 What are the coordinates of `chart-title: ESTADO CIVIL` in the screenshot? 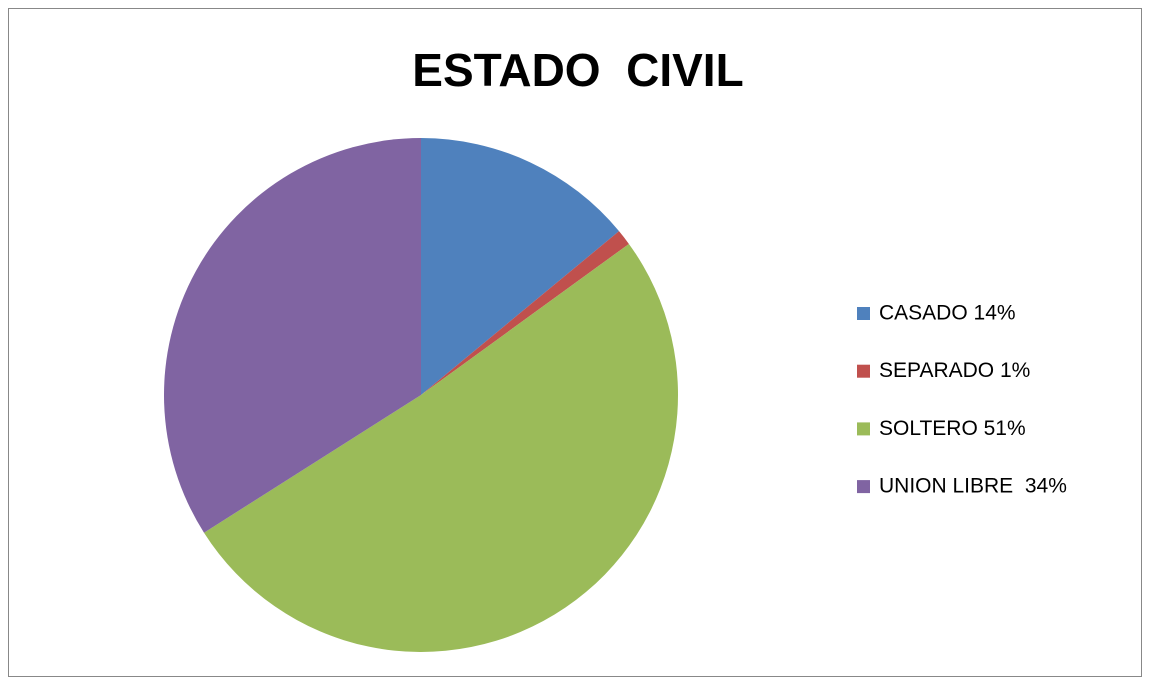 It's located at (577, 70).